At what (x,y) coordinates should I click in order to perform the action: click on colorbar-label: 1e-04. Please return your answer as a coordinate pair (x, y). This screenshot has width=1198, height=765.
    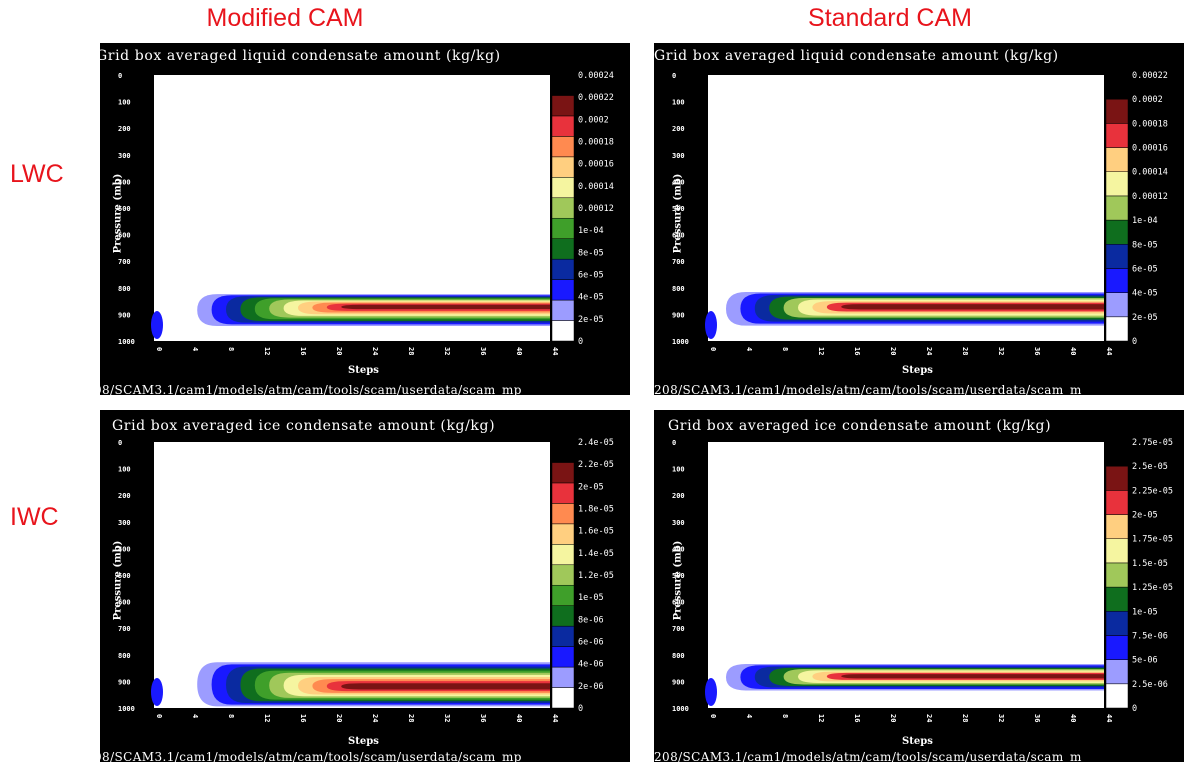
    Looking at the image, I should click on (591, 231).